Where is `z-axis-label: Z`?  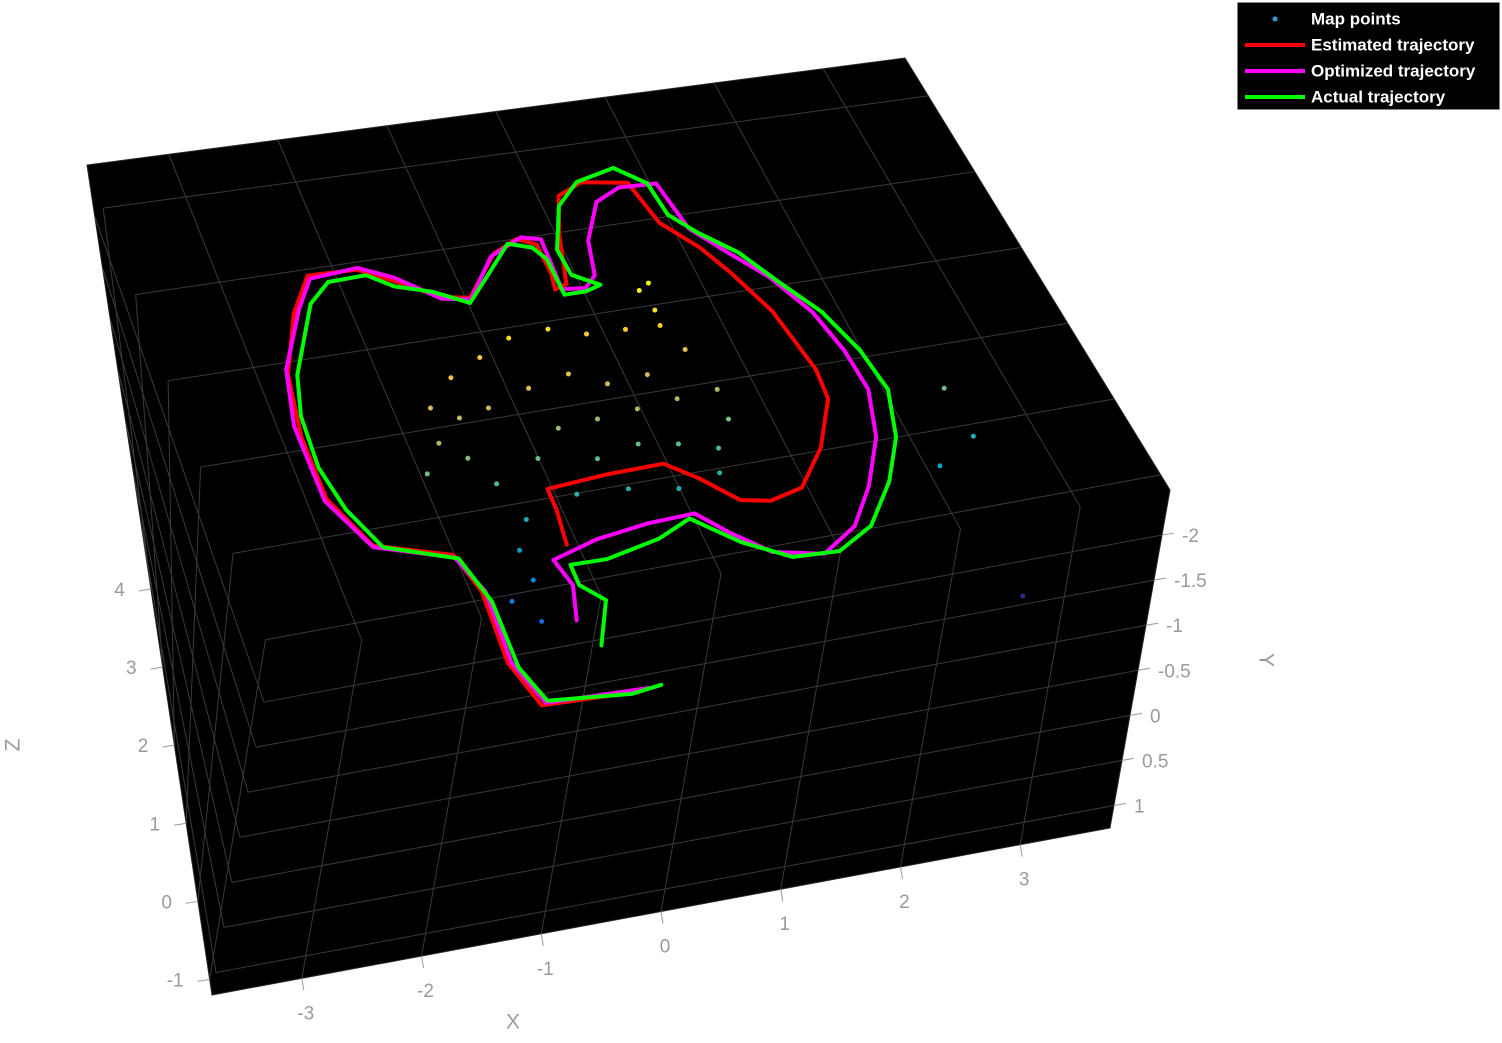 z-axis-label: Z is located at coordinates (13, 744).